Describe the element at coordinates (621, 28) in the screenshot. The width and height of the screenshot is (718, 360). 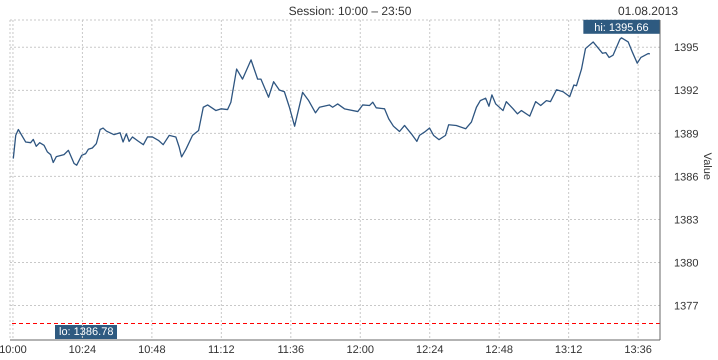
I see `annotation: hi: 1395.66` at that location.